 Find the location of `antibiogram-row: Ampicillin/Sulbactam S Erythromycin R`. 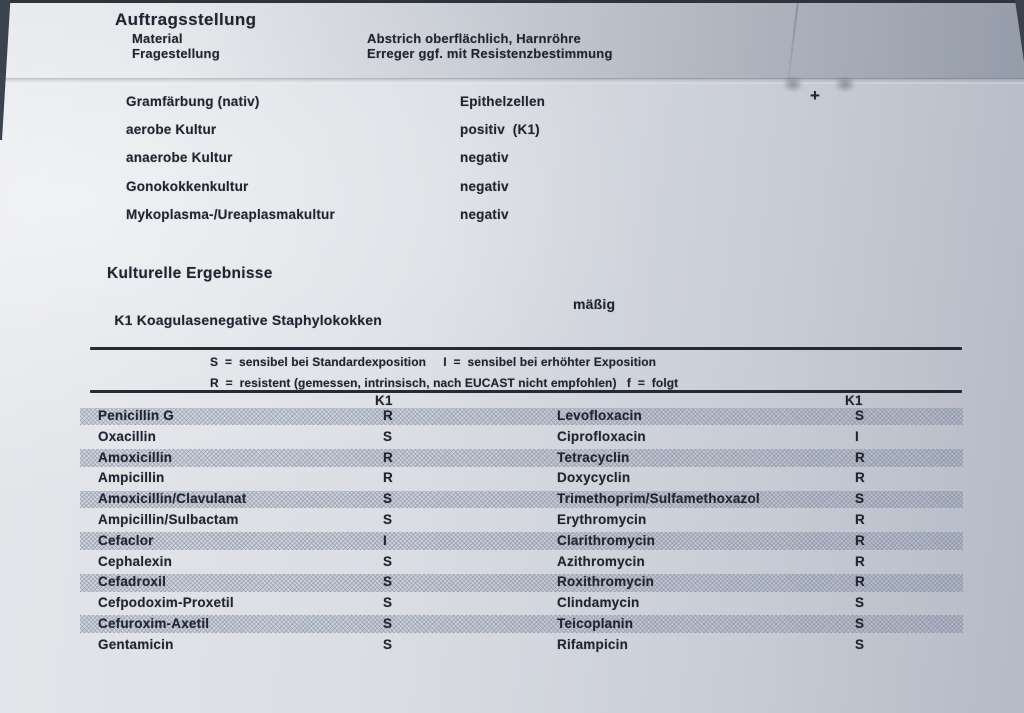

antibiogram-row: Ampicillin/Sulbactam S Erythromycin R is located at coordinates (522, 520).